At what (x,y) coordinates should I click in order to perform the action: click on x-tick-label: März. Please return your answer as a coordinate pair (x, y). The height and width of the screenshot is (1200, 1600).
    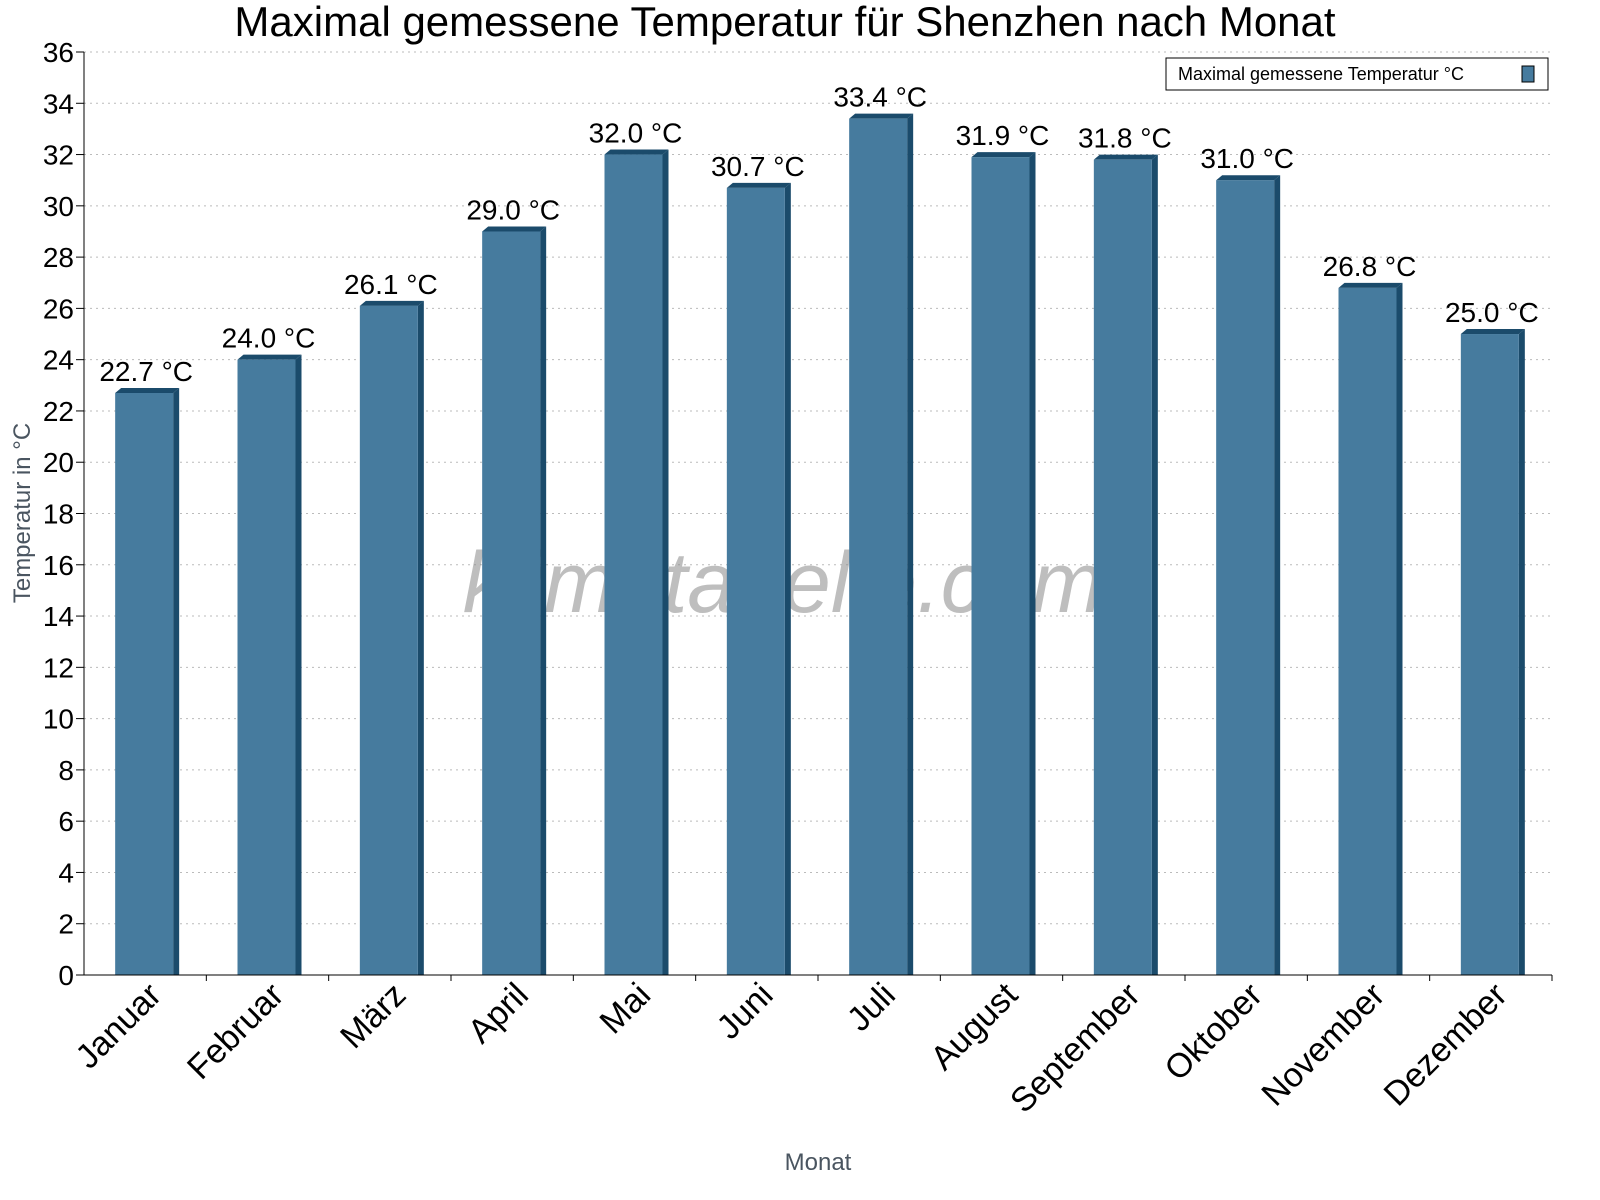
    Looking at the image, I should click on (373, 1016).